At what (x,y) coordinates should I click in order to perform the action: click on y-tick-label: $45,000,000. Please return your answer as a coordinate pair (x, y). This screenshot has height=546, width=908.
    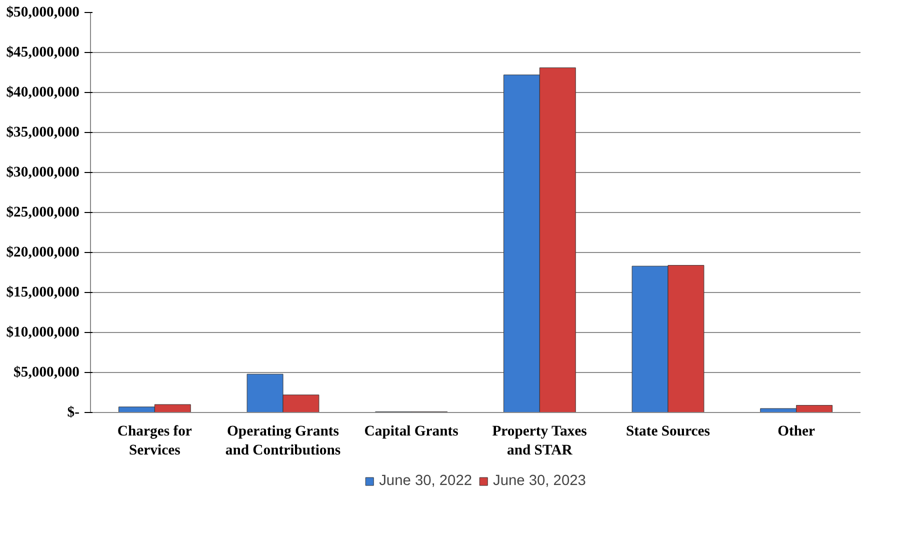
    Looking at the image, I should click on (43, 52).